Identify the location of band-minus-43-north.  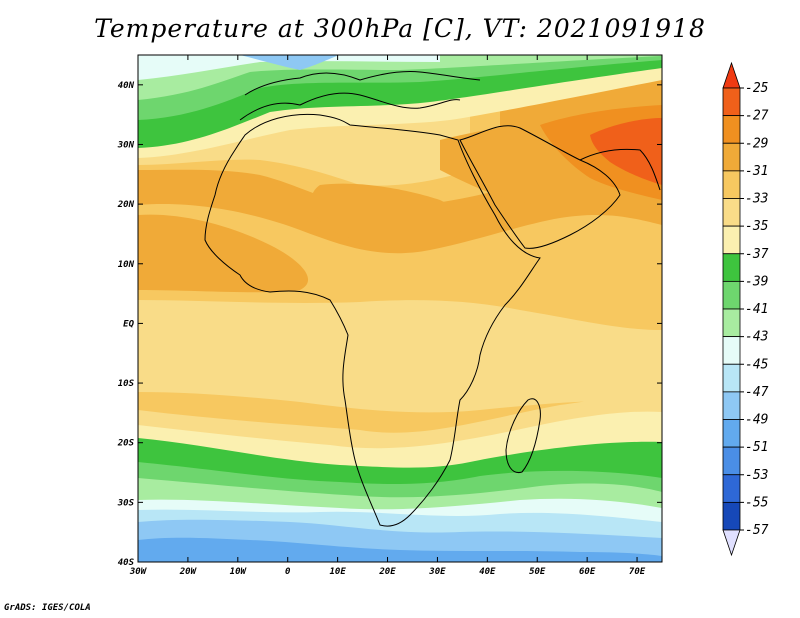
(289, 67).